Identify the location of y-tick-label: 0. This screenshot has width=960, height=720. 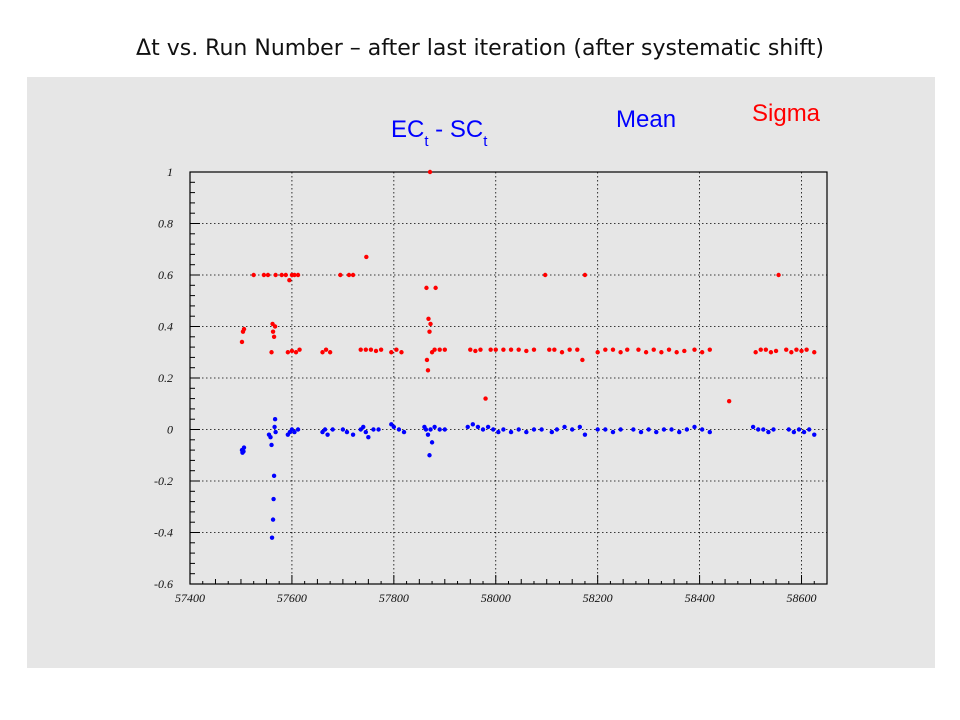
(170, 430).